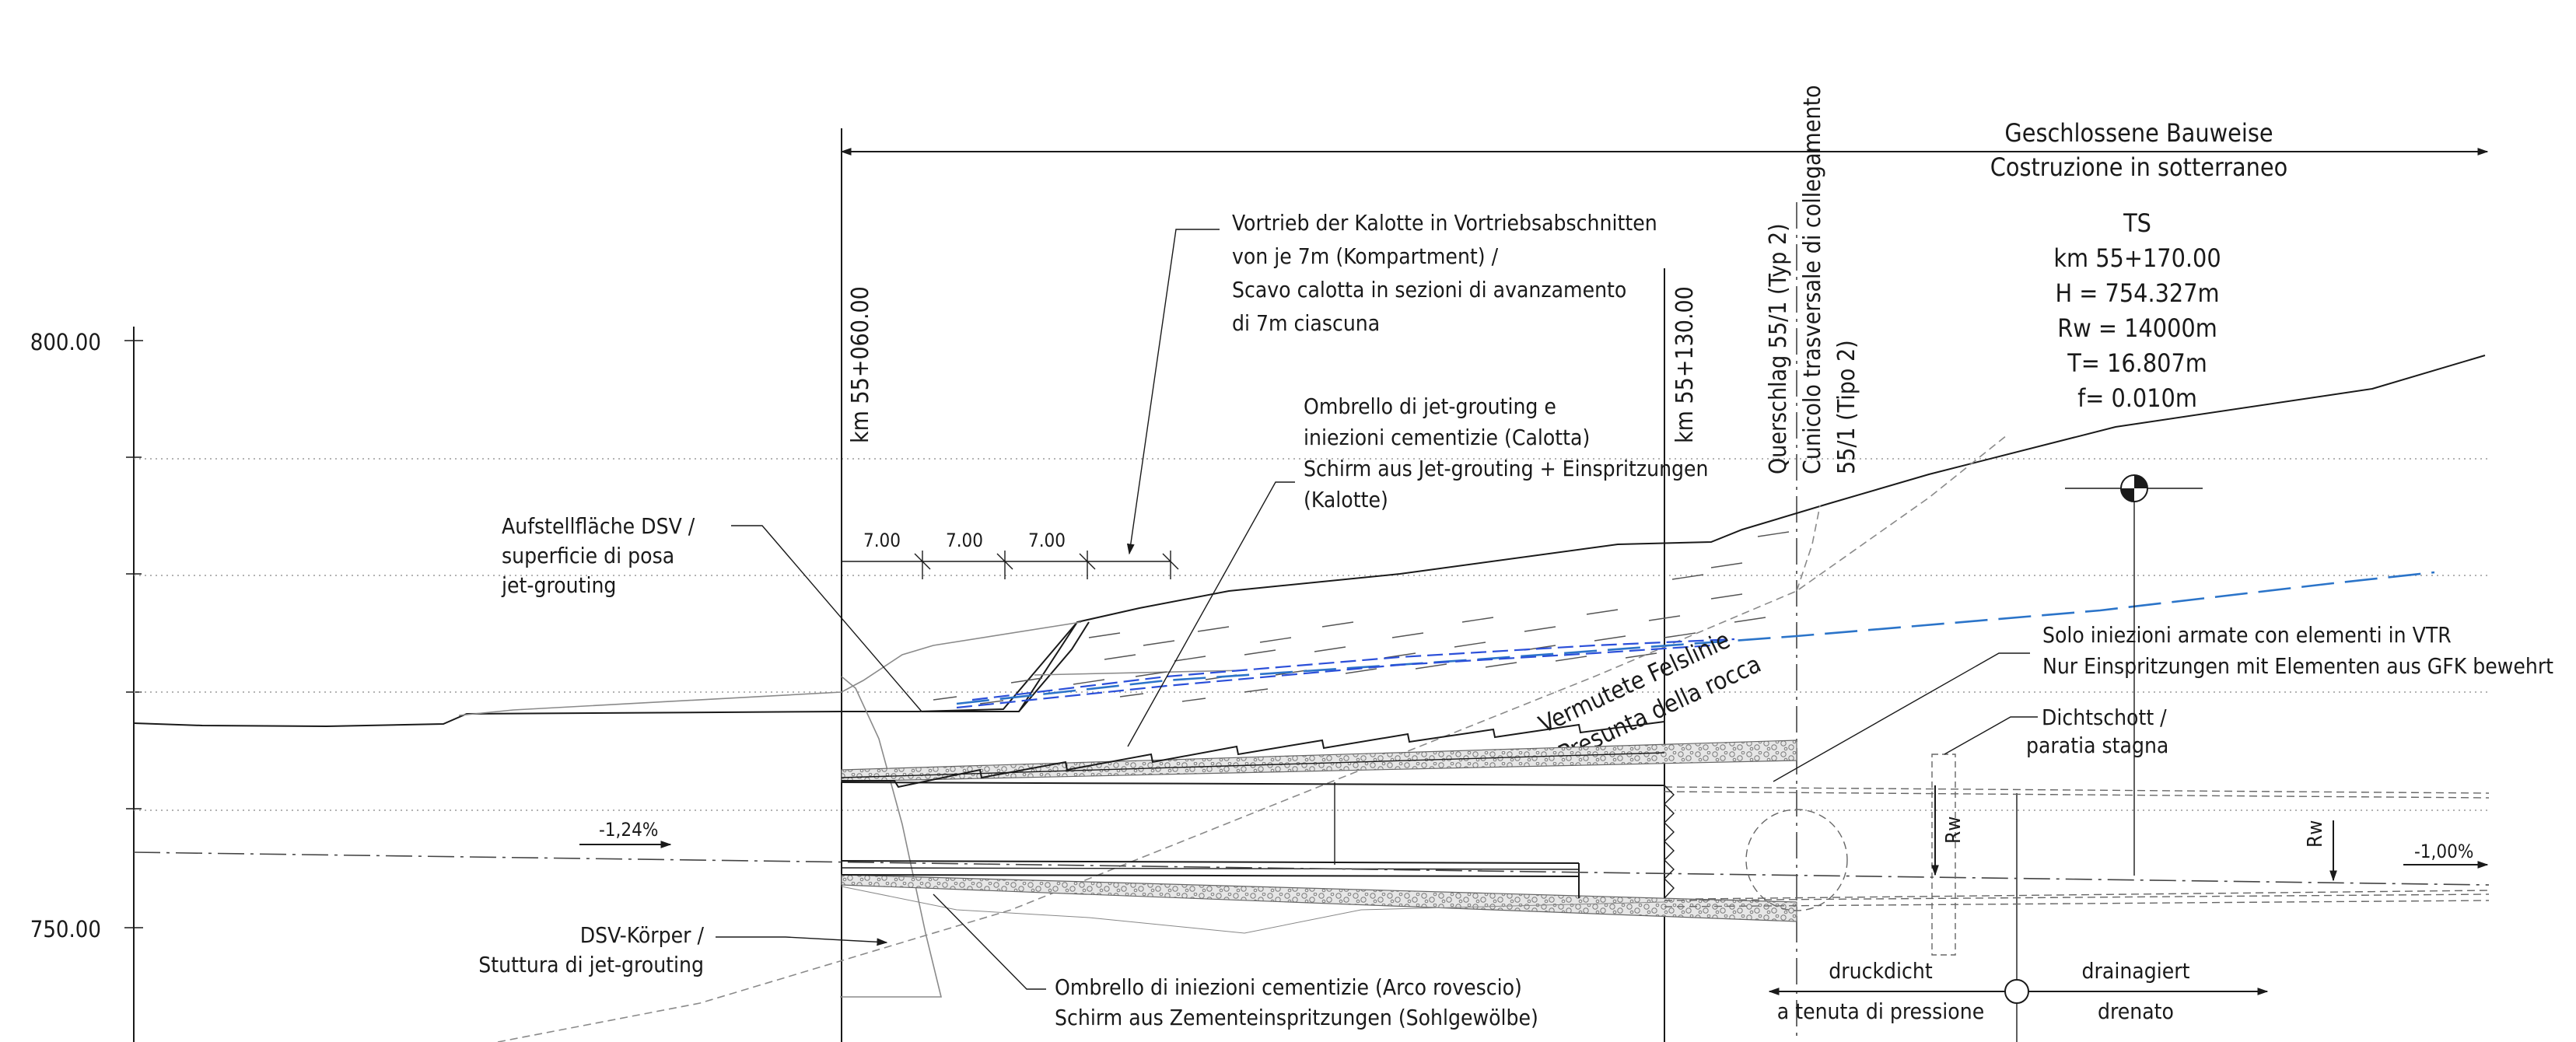 Image resolution: width=2576 pixels, height=1042 pixels. Describe the element at coordinates (66, 342) in the screenshot. I see `axis-label-800: 800.00` at that location.